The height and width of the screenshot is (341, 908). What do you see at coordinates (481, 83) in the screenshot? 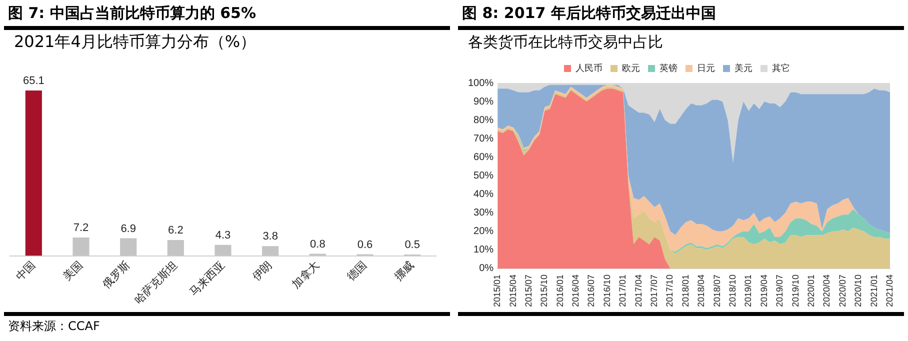
I see `y-tick-label: 100%` at bounding box center [481, 83].